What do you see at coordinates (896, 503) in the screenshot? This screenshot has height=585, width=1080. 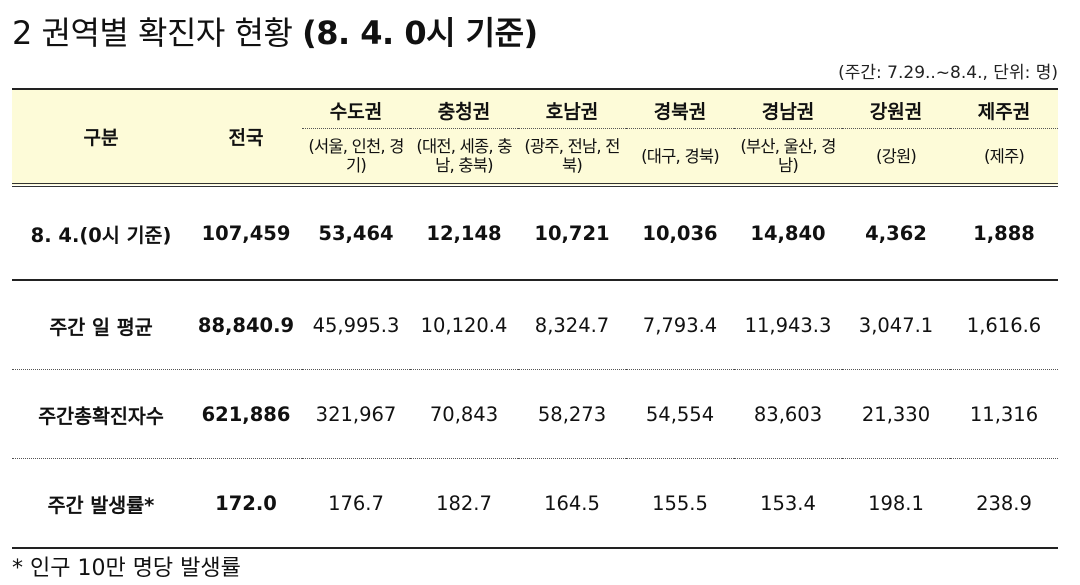 I see `region-value: 198.1` at bounding box center [896, 503].